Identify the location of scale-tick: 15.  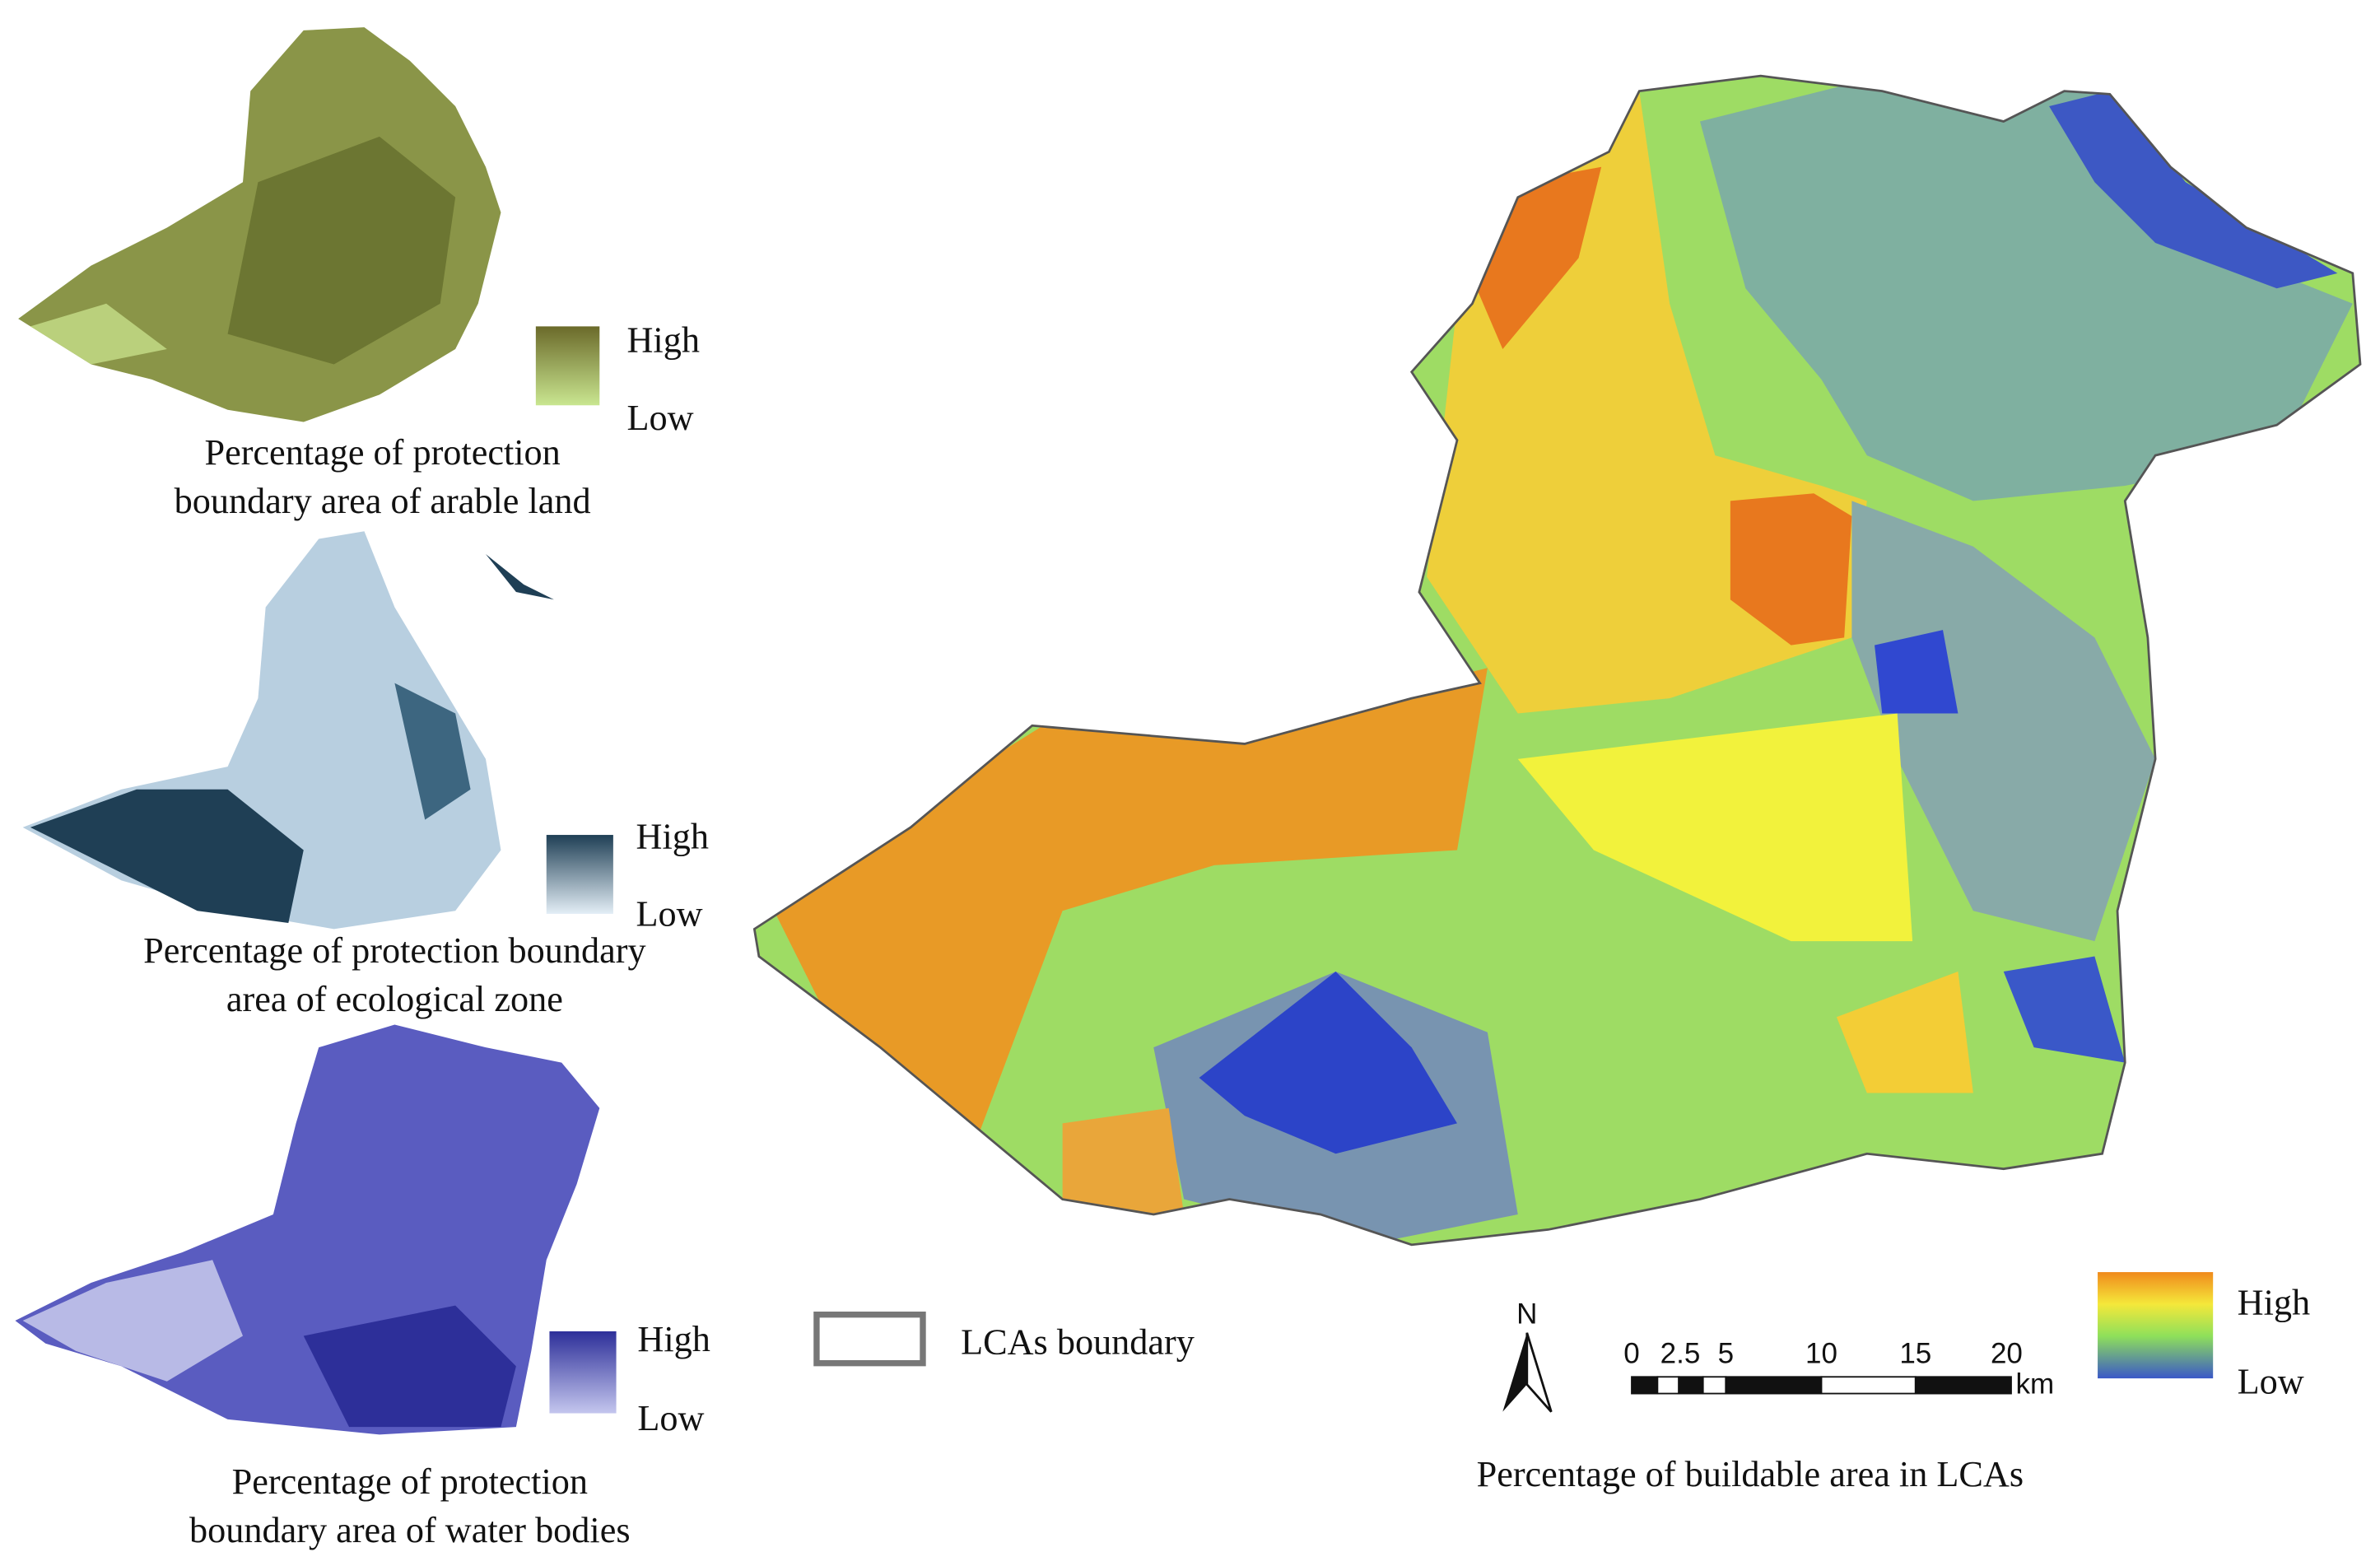
(1915, 1354).